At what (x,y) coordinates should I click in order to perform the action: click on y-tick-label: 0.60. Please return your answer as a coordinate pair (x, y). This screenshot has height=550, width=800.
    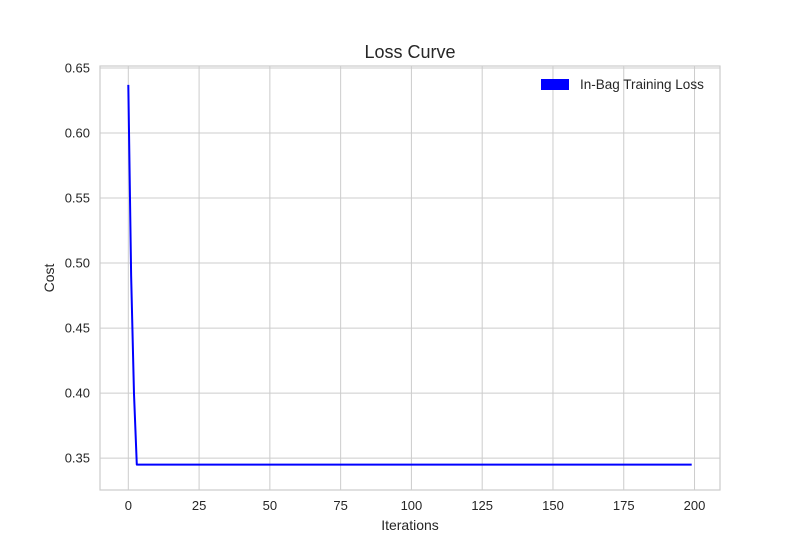
    Looking at the image, I should click on (77, 132).